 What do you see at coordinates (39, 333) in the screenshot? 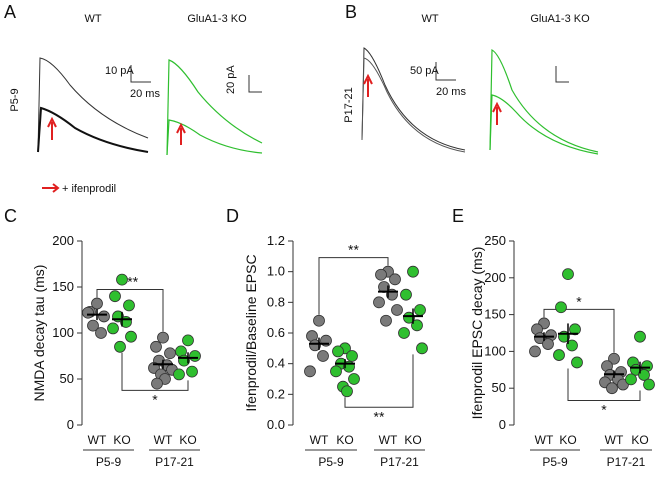
I see `y-axis-label: NMDA decay tau (ms)` at bounding box center [39, 333].